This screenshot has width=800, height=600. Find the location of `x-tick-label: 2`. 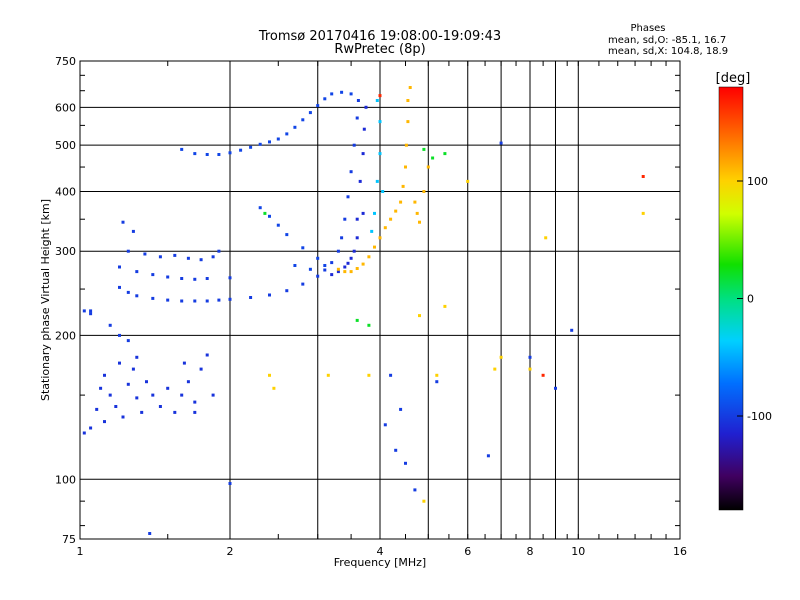

x-tick-label: 2 is located at coordinates (230, 551).